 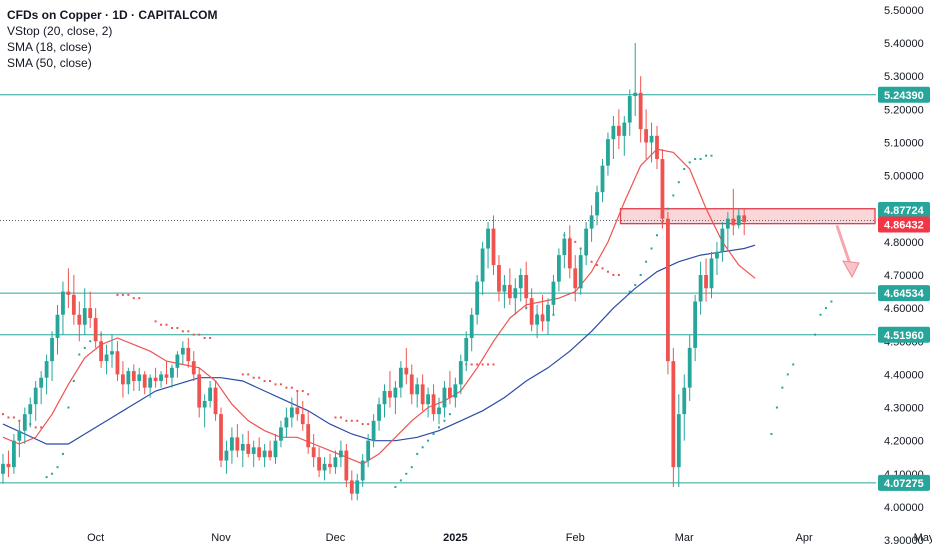 What do you see at coordinates (904, 541) in the screenshot?
I see `price-tick-label: 3.90000` at bounding box center [904, 541].